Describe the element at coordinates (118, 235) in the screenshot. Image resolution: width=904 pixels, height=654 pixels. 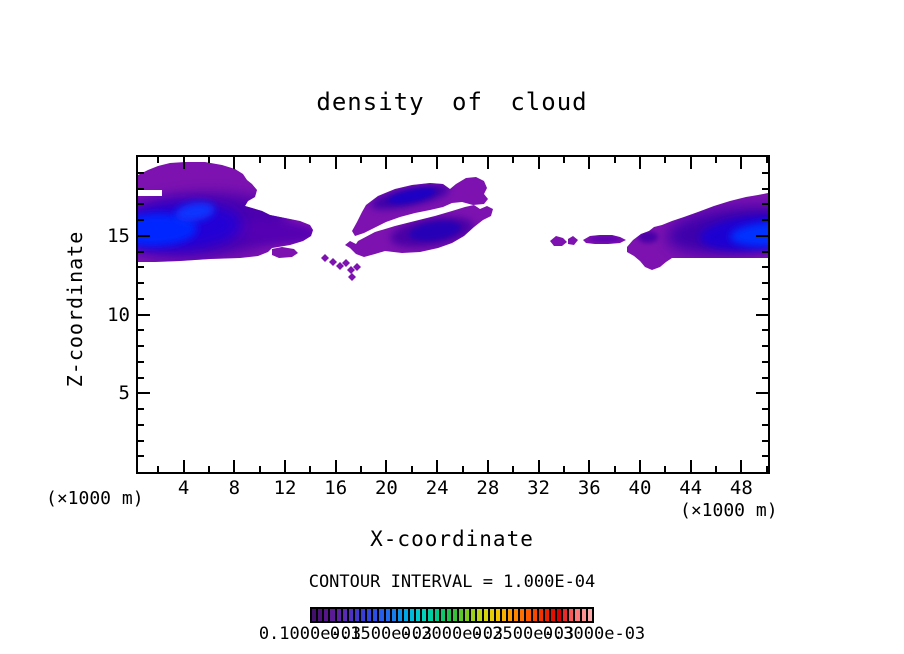
I see `z-tick-label: 15` at that location.